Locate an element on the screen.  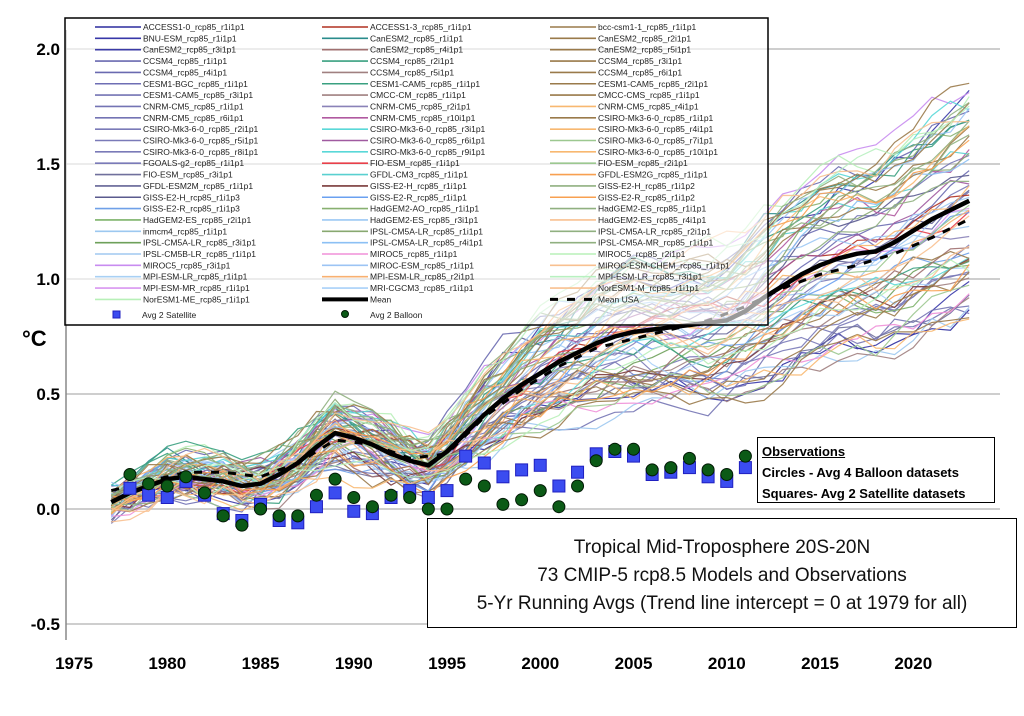
legend-entry: MIROC5_rcp85_r2i1p1 is located at coordinates (642, 254).